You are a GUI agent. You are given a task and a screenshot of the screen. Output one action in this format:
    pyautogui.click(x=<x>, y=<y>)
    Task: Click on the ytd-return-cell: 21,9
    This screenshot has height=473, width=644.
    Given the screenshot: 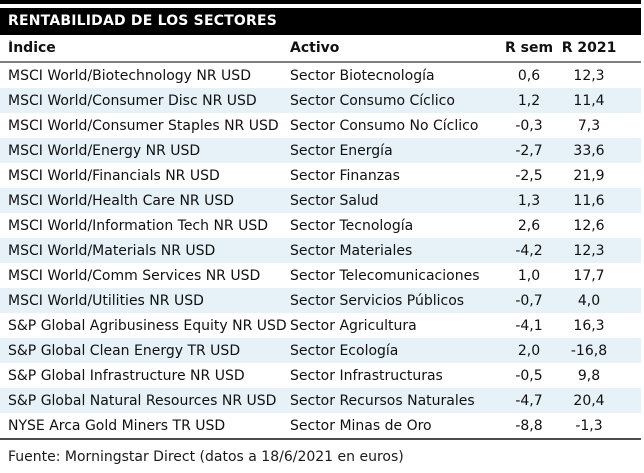 What is the action you would take?
    pyautogui.click(x=589, y=175)
    